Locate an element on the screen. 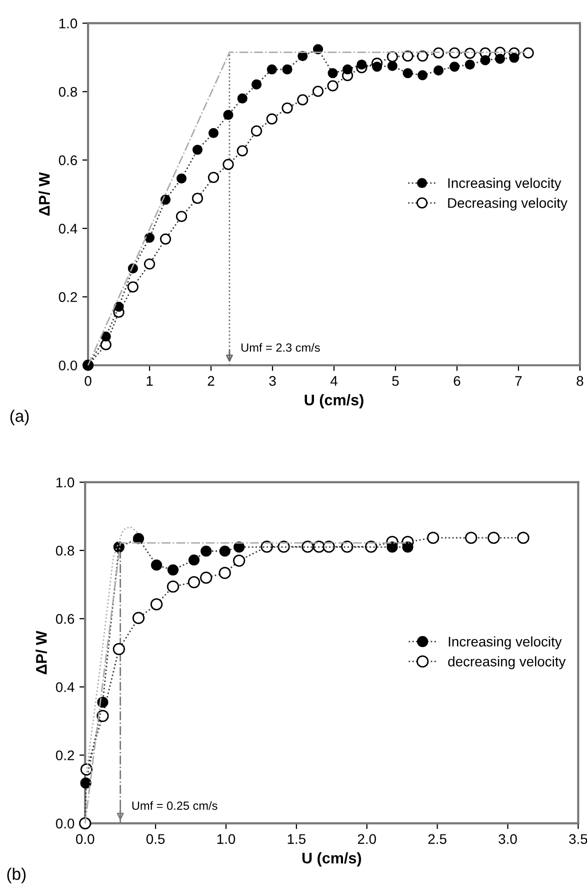 The image size is (587, 893). x-tick-label: 2.0 is located at coordinates (367, 839).